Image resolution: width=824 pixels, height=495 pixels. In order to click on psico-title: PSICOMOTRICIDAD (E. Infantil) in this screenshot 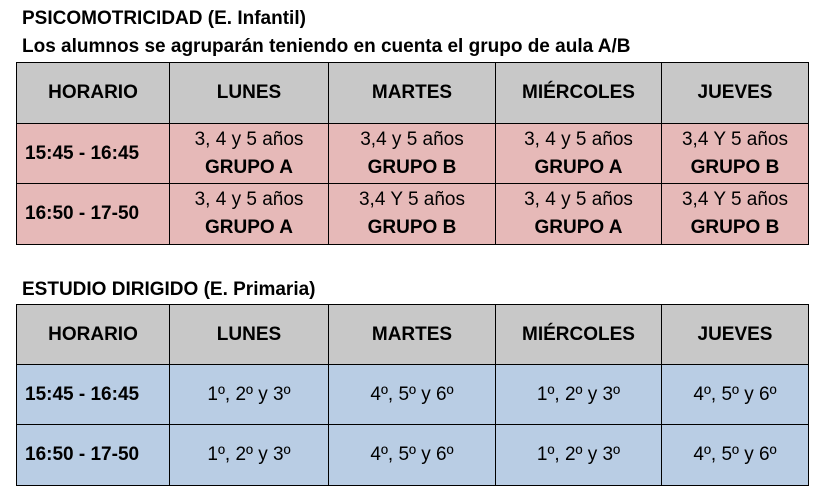, I will do `click(164, 18)`.